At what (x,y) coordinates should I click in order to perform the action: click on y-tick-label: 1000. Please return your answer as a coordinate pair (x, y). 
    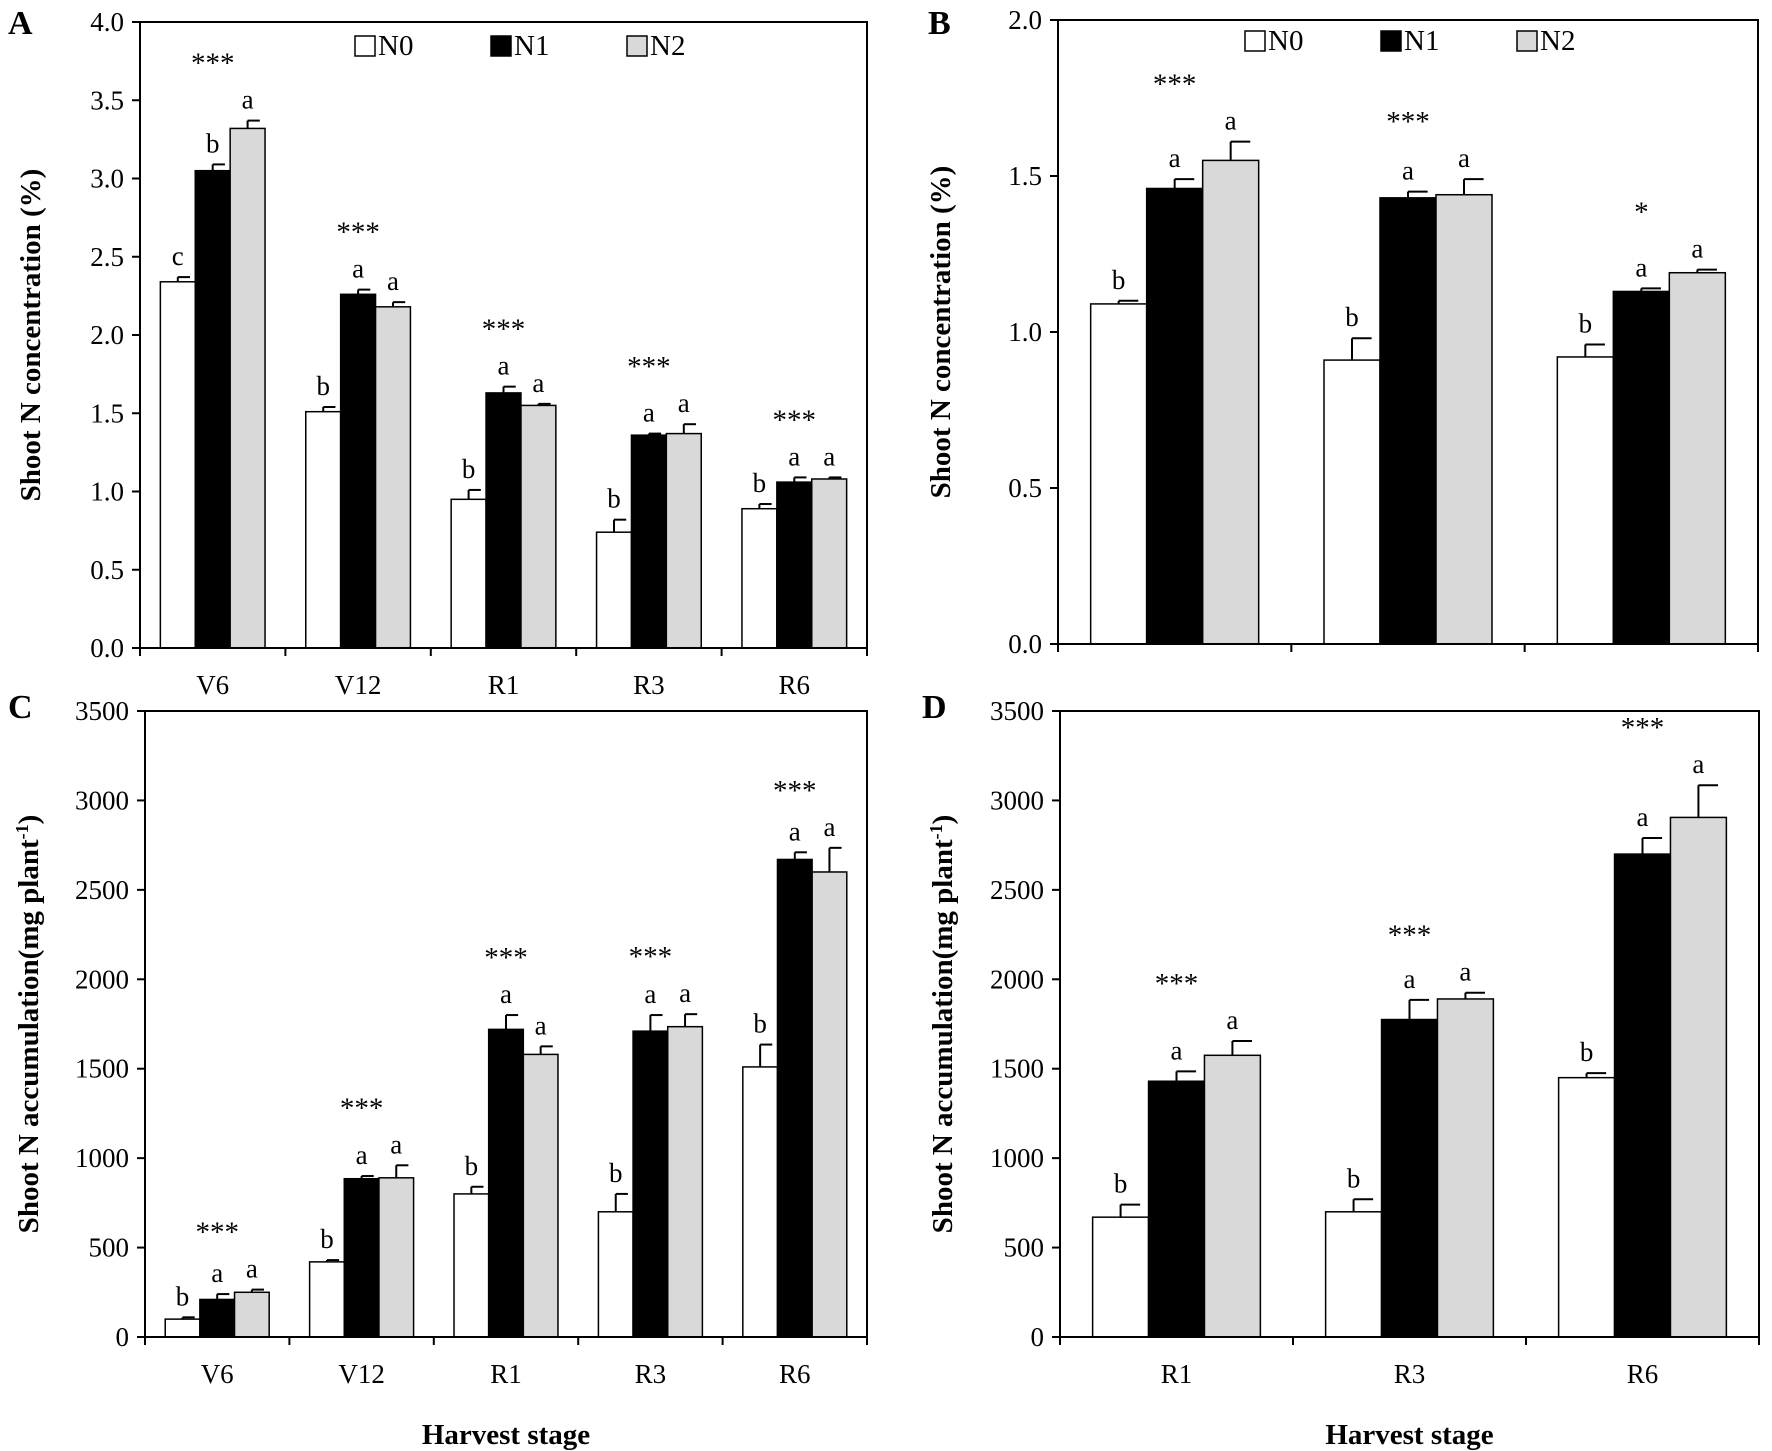
    Looking at the image, I should click on (1017, 1158).